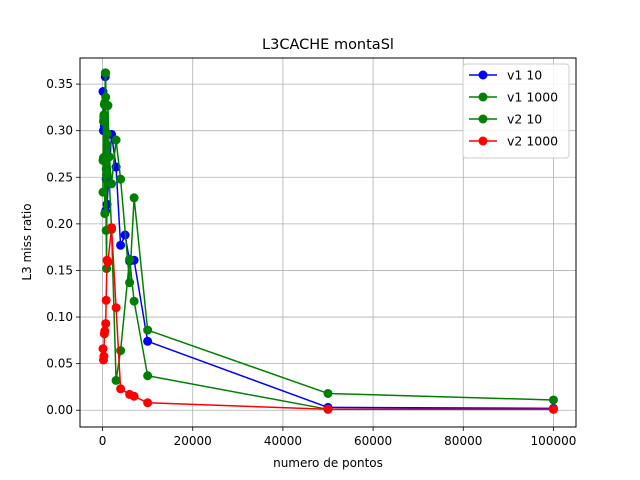 The image size is (640, 480). What do you see at coordinates (524, 75) in the screenshot?
I see `legend-label: v1 10` at bounding box center [524, 75].